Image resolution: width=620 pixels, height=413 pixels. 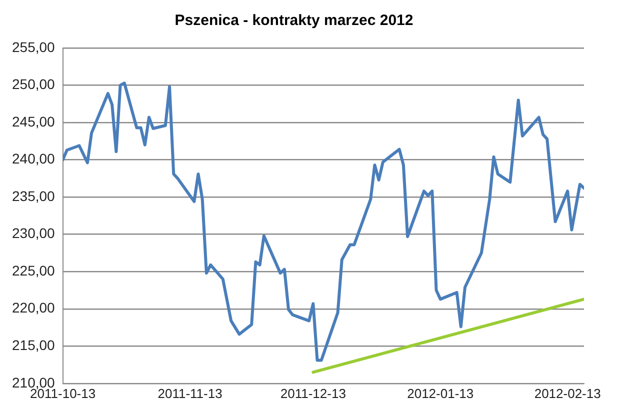 What do you see at coordinates (34, 158) in the screenshot?
I see `y-tick-label: 240,00` at bounding box center [34, 158].